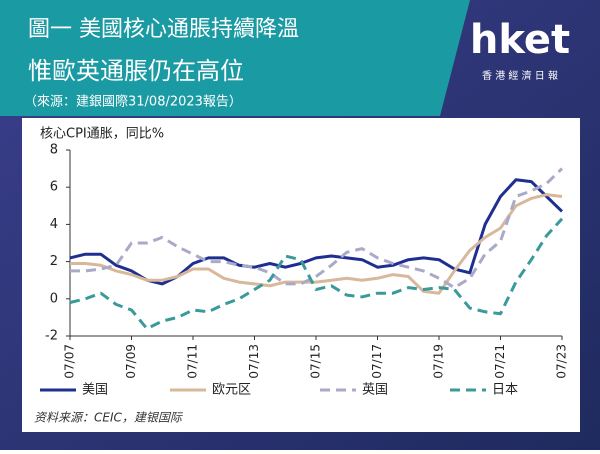 Image resolution: width=600 pixels, height=454 pixels. Describe the element at coordinates (231, 390) in the screenshot. I see `legend-label: 欧元区` at that location.